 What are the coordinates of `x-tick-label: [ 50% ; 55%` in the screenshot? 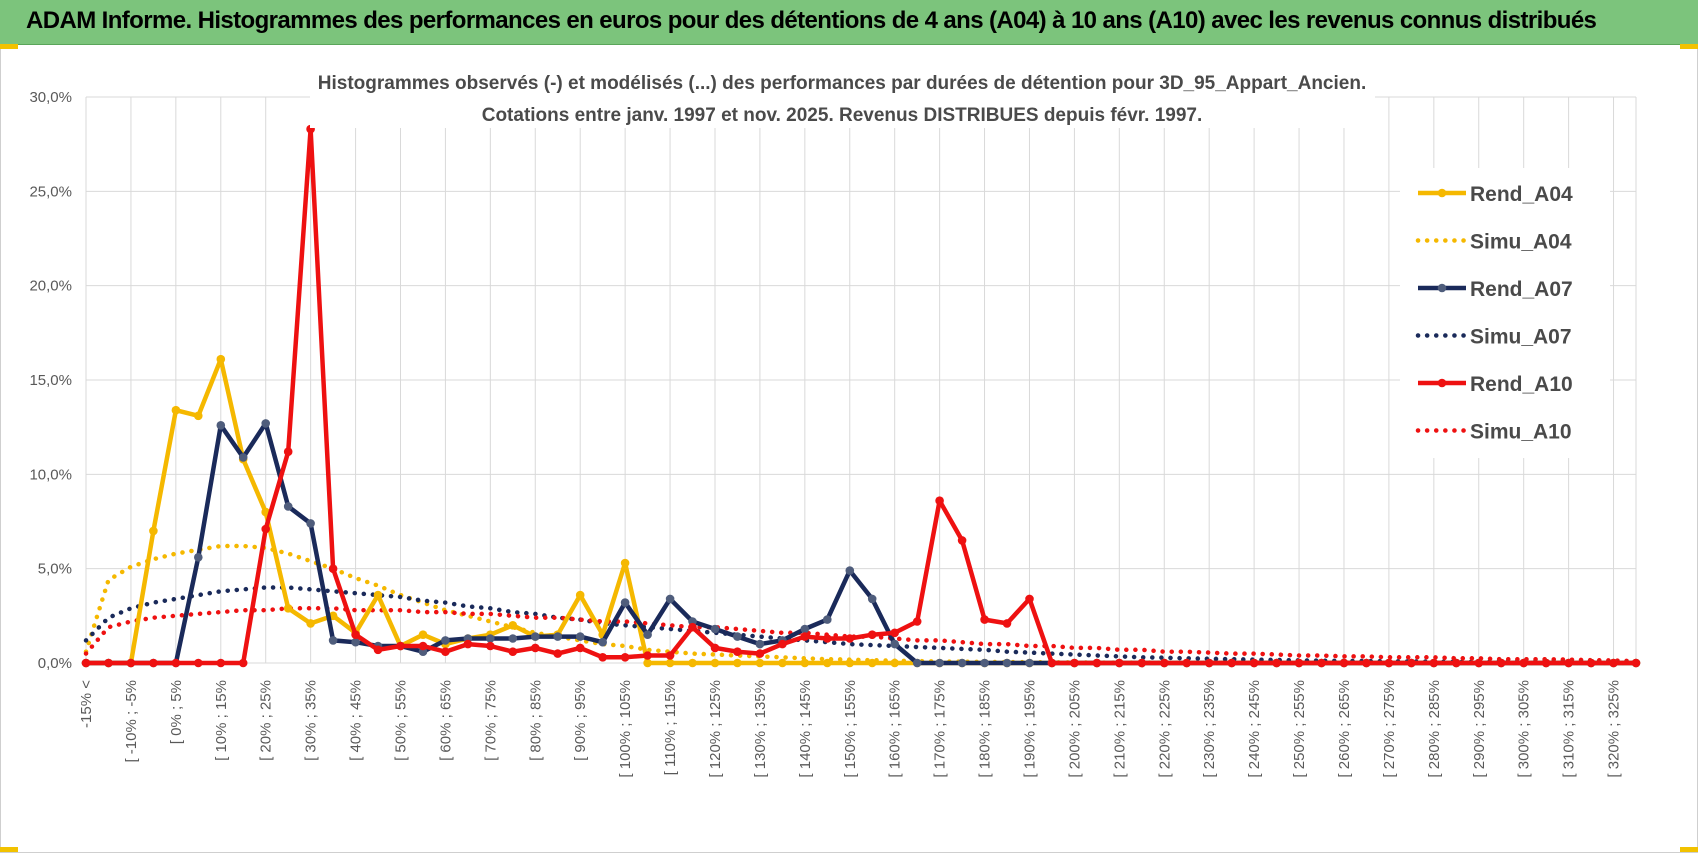 It's located at (400, 720).